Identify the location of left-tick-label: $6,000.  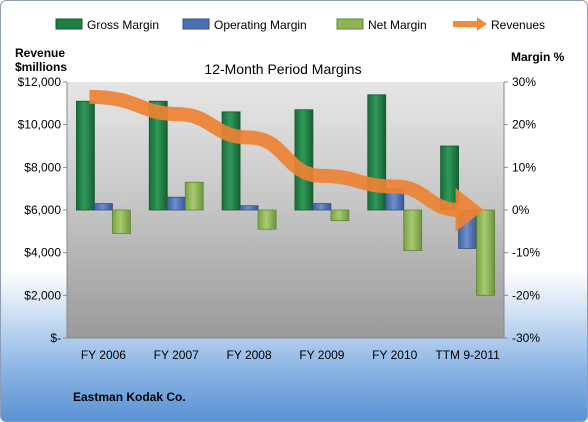
(42, 210).